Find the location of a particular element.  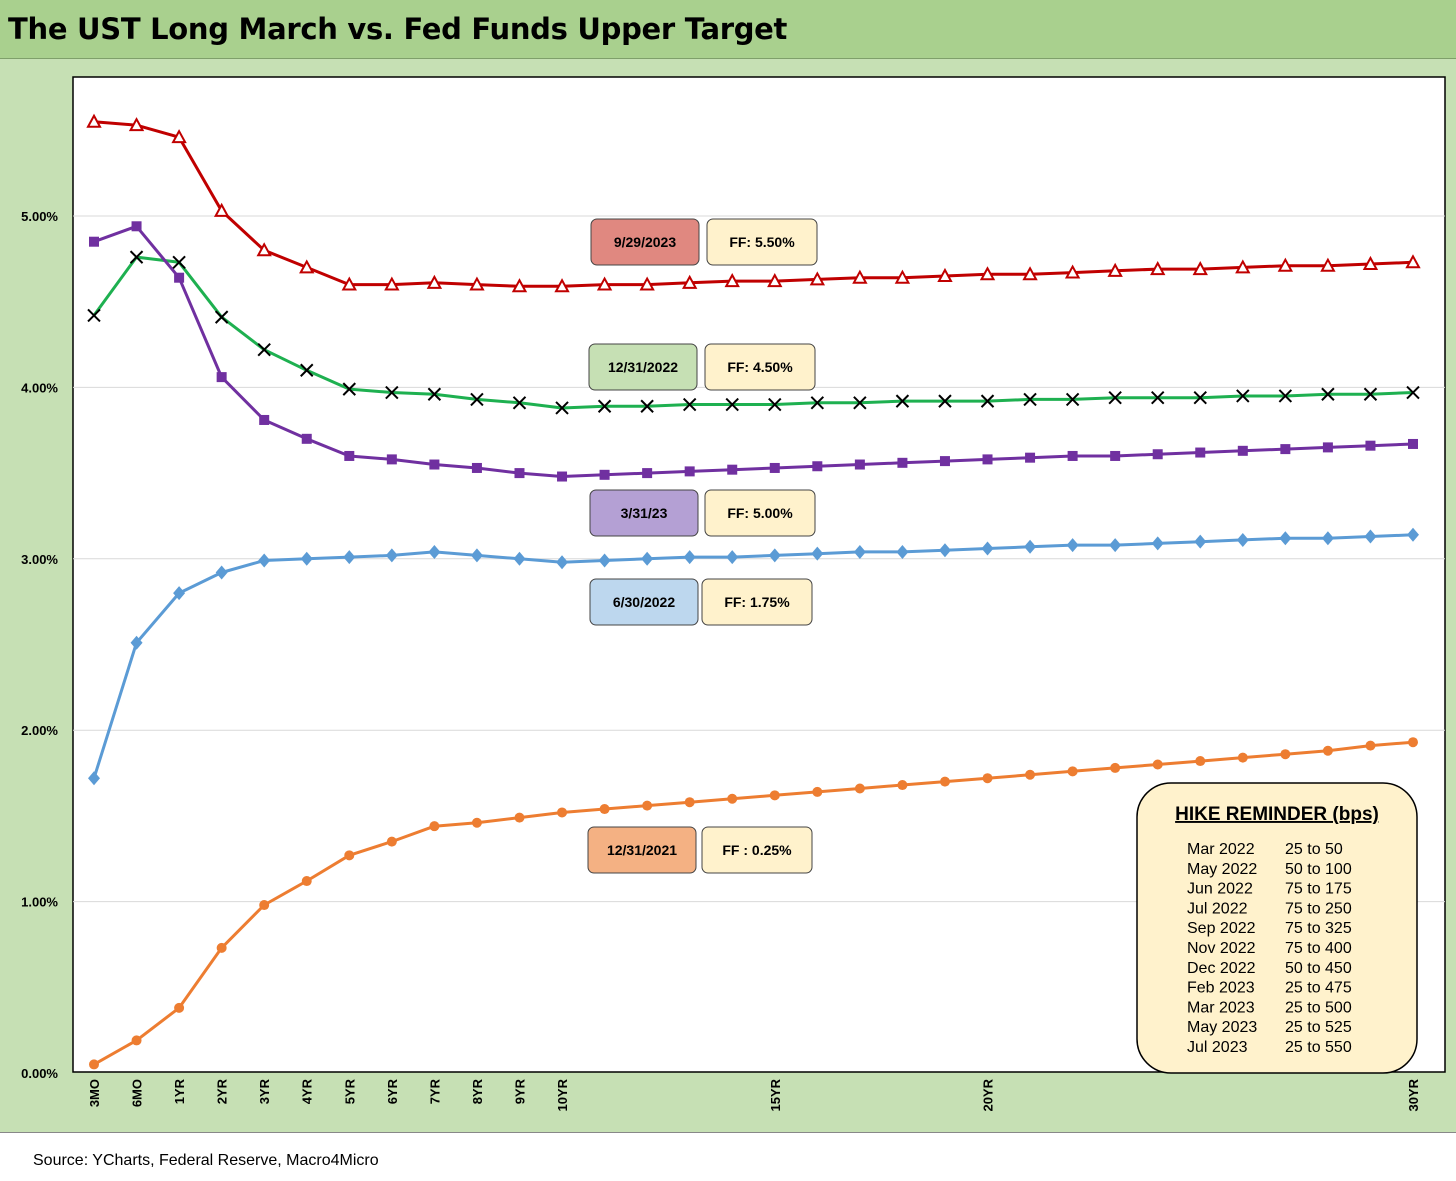

fed-funds-label: FF : 0.25% is located at coordinates (757, 850).